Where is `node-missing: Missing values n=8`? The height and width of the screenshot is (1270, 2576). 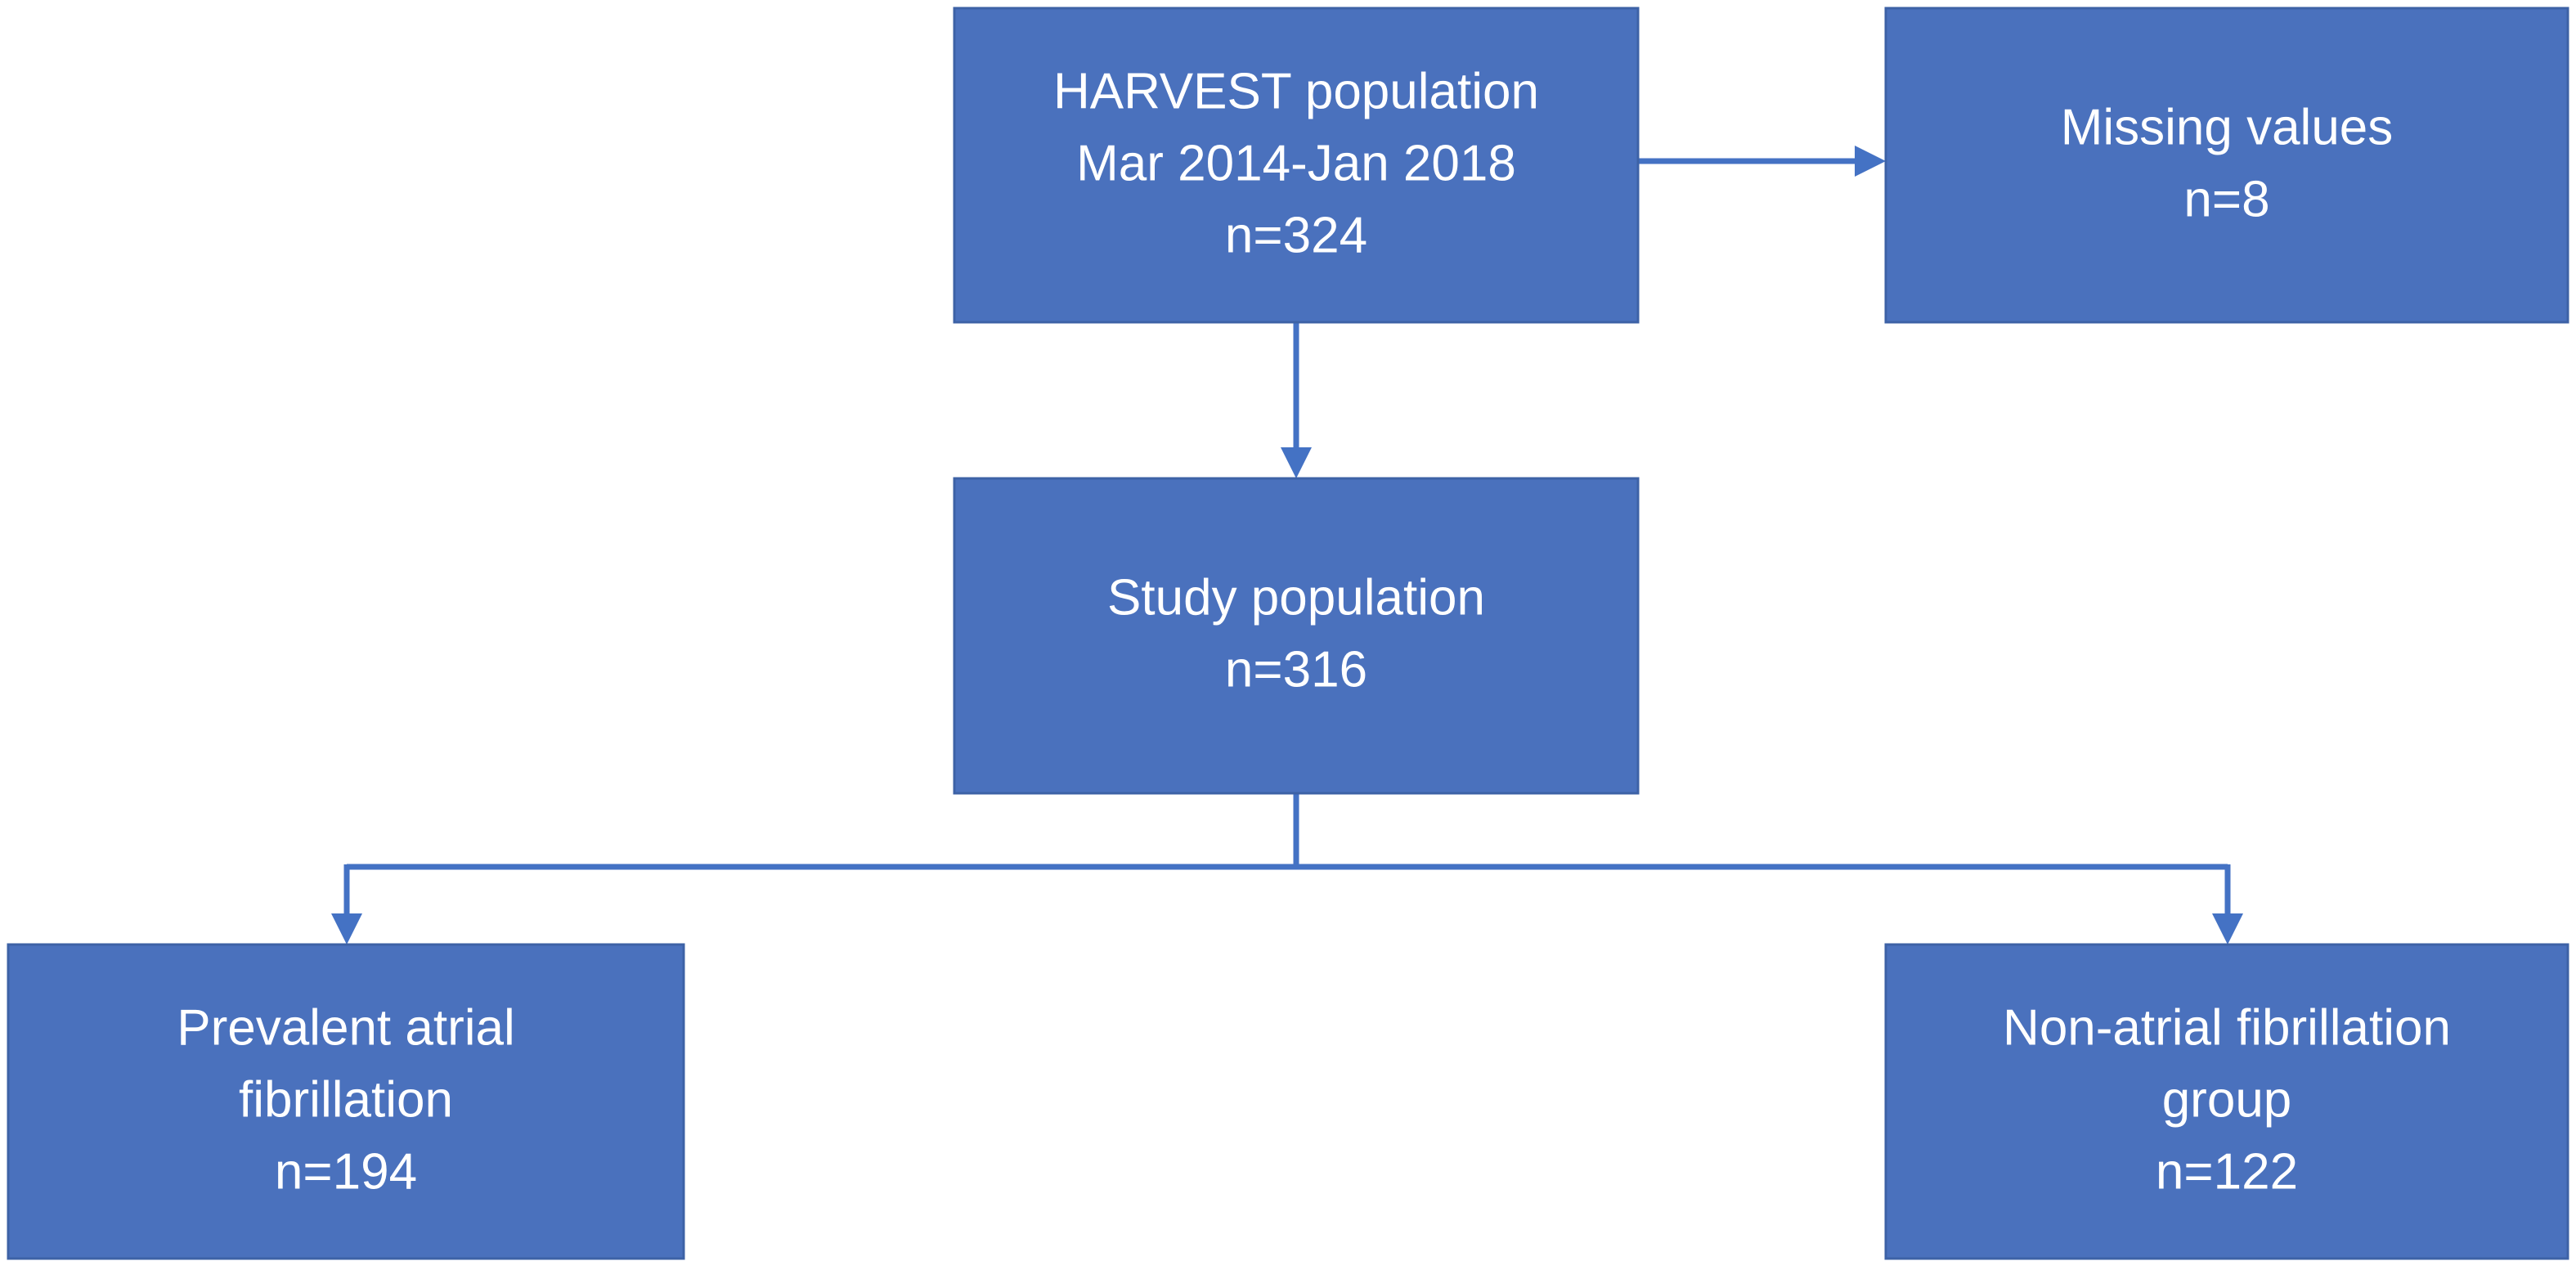 node-missing: Missing values n=8 is located at coordinates (2226, 165).